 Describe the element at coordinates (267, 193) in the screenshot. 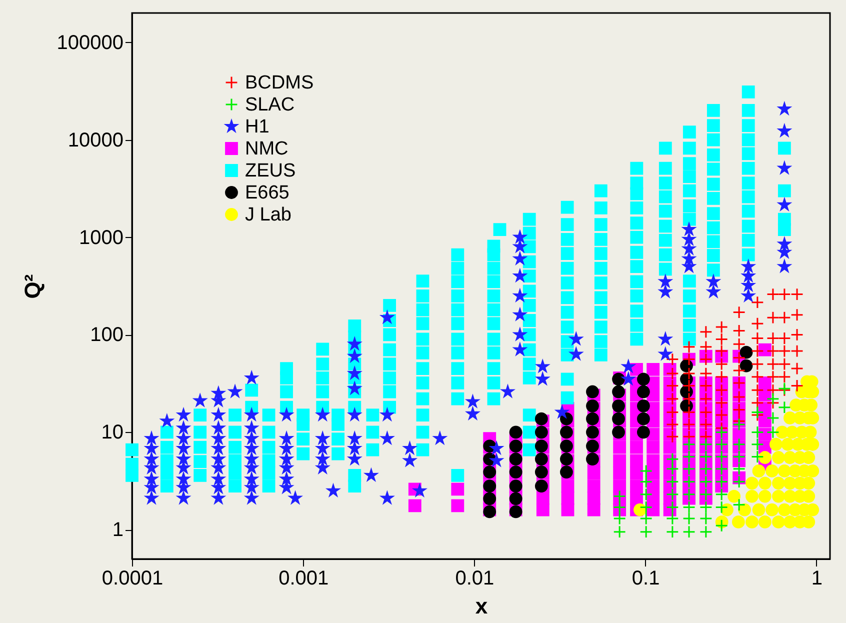

I see `legend-label: E665` at that location.